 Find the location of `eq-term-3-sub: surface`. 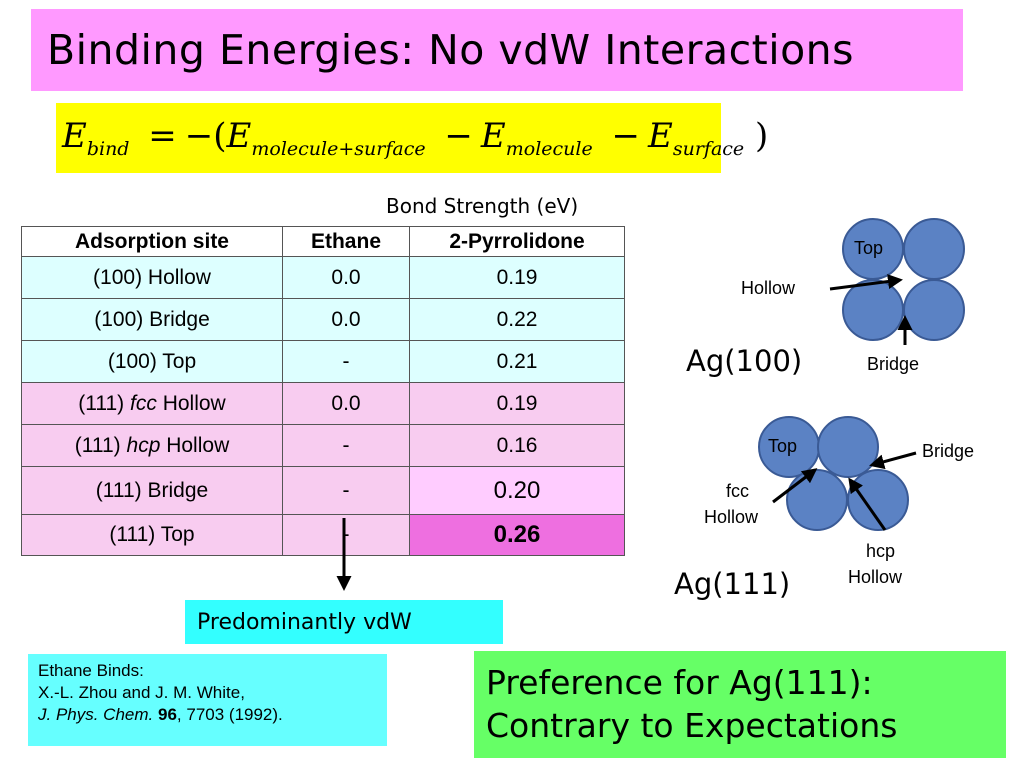

eq-term-3-sub: surface is located at coordinates (708, 149).